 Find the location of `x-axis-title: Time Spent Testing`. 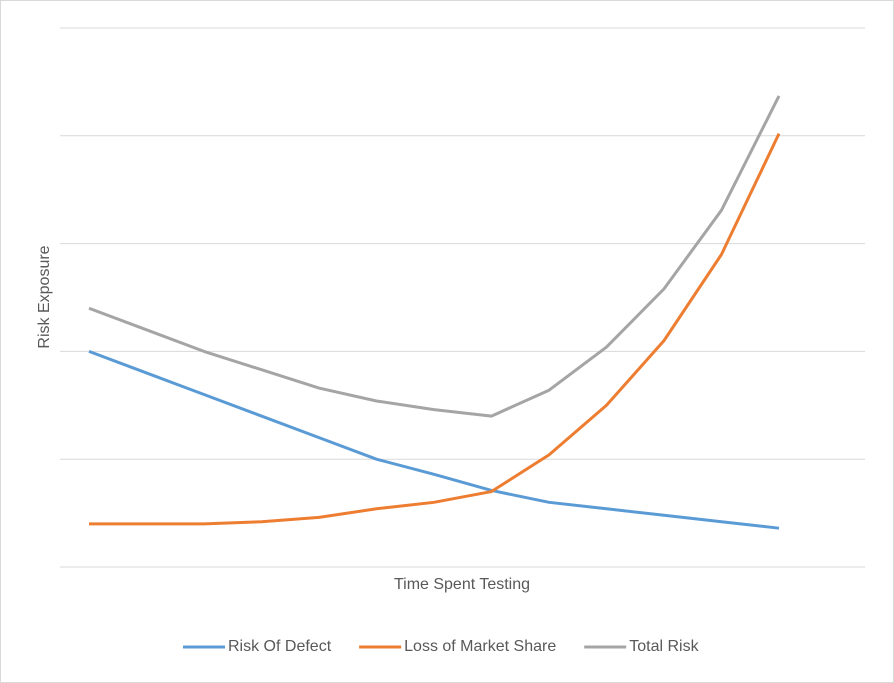

x-axis-title: Time Spent Testing is located at coordinates (462, 584).